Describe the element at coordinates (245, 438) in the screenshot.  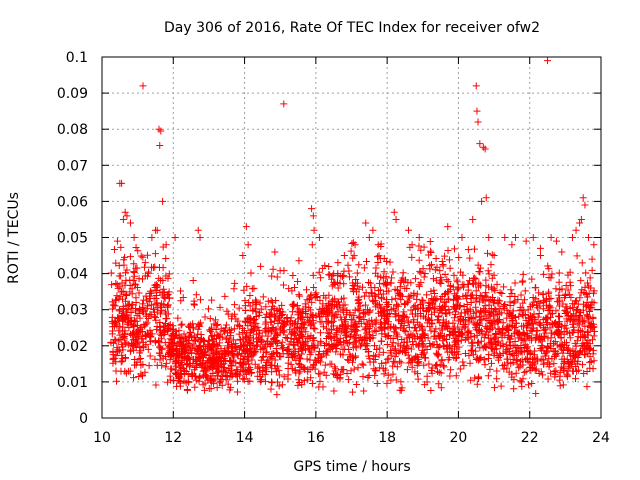
I see `x-tick-label: 14` at that location.